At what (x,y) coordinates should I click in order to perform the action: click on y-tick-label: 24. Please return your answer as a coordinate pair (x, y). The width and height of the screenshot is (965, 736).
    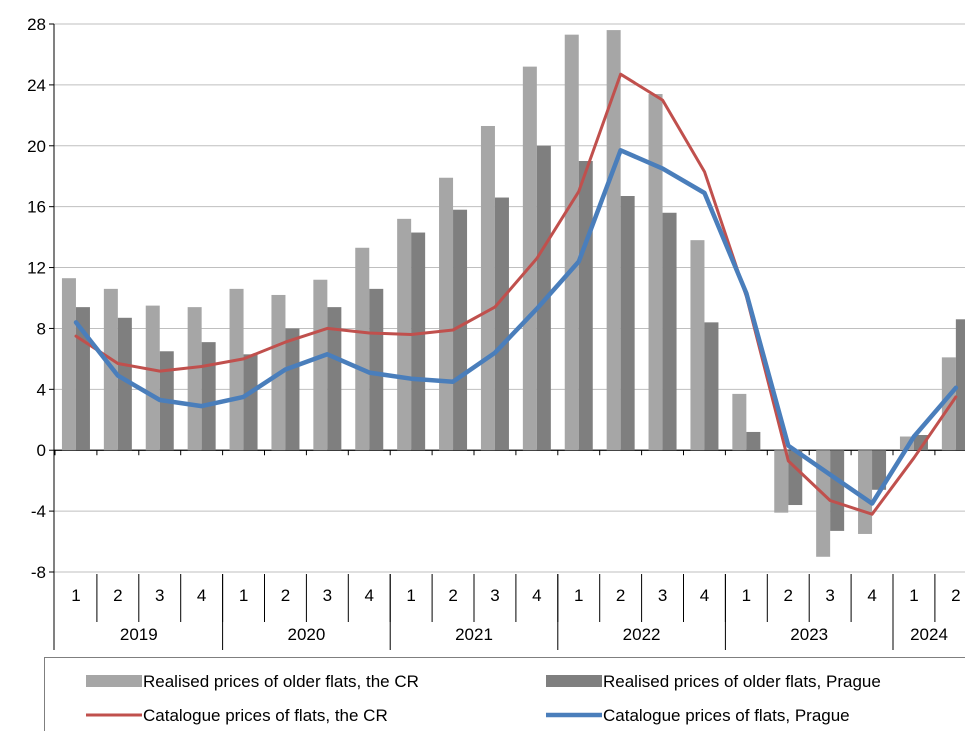
    Looking at the image, I should click on (36, 85).